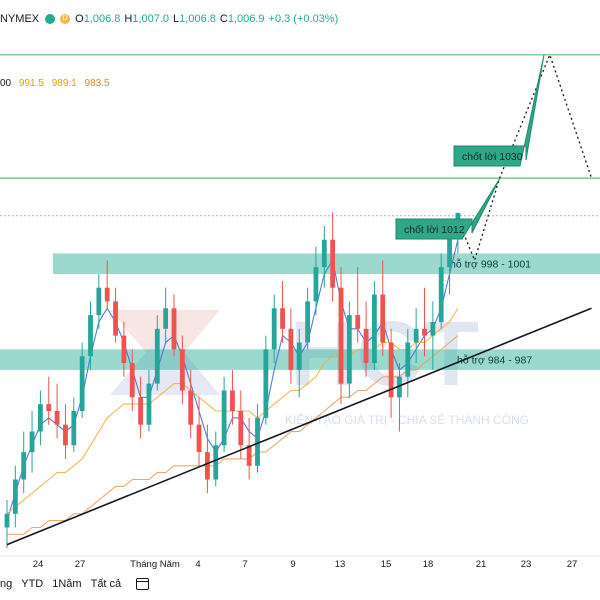 Image resolution: width=600 pixels, height=600 pixels. Describe the element at coordinates (143, 584) in the screenshot. I see `calendar-icon` at that location.